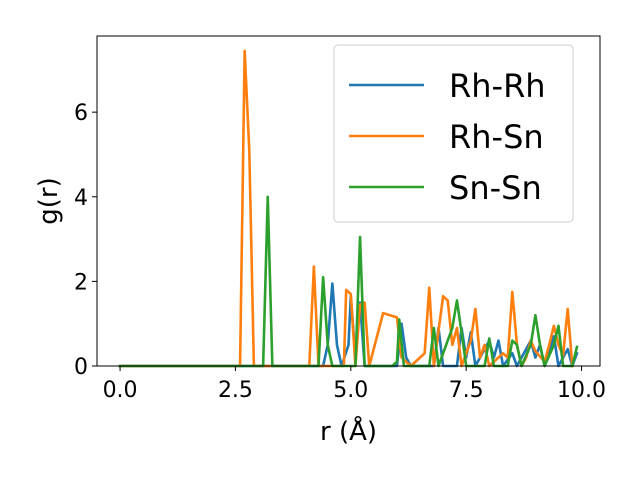 The image size is (640, 484). Describe the element at coordinates (497, 86) in the screenshot. I see `legend-label: Rh-Rh` at that location.